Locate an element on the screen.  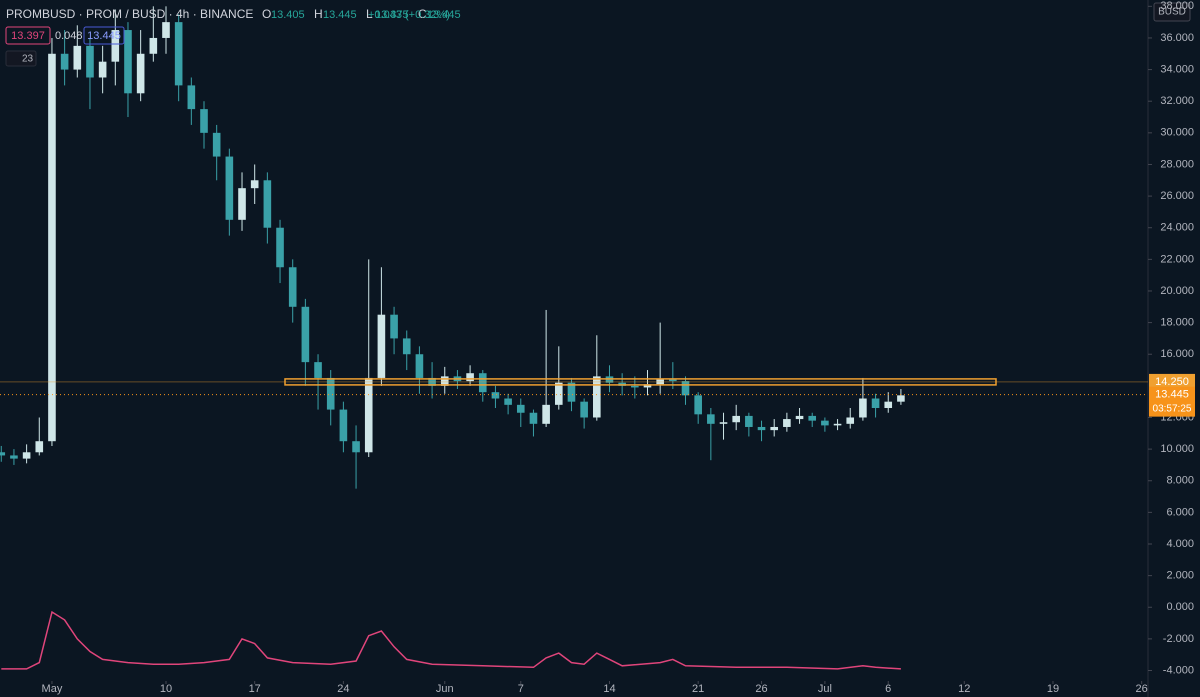
x-tick-label: 12 is located at coordinates (964, 689).